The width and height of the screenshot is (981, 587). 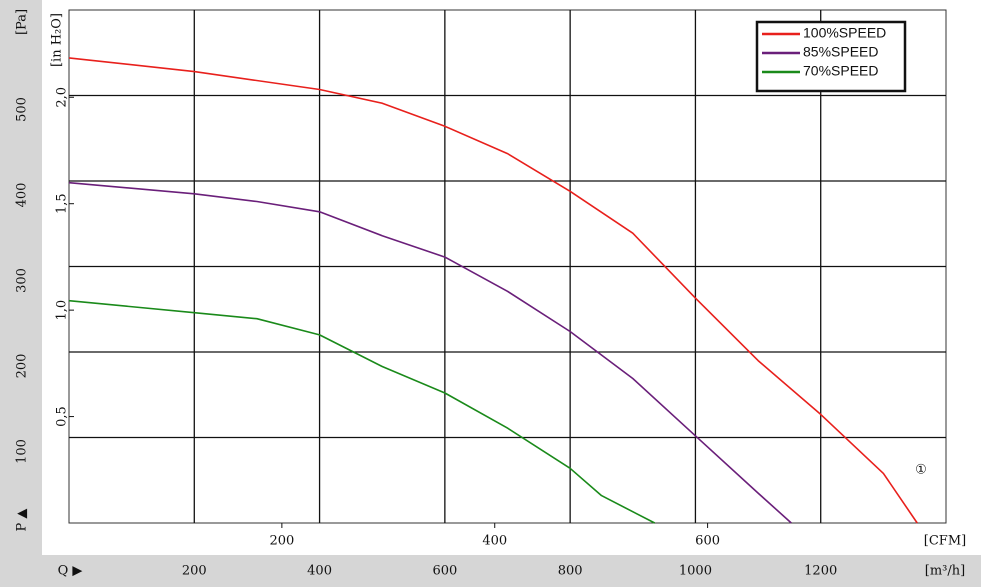 I want to click on x-label: [m³/h], so click(x=945, y=571).